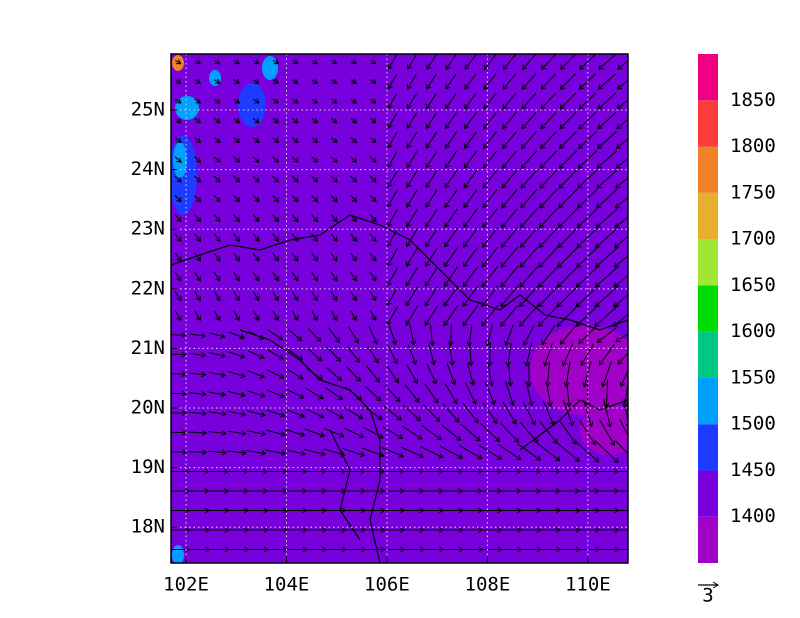 The height and width of the screenshot is (618, 800). I want to click on vector-scale-arrowhead, so click(715, 585).